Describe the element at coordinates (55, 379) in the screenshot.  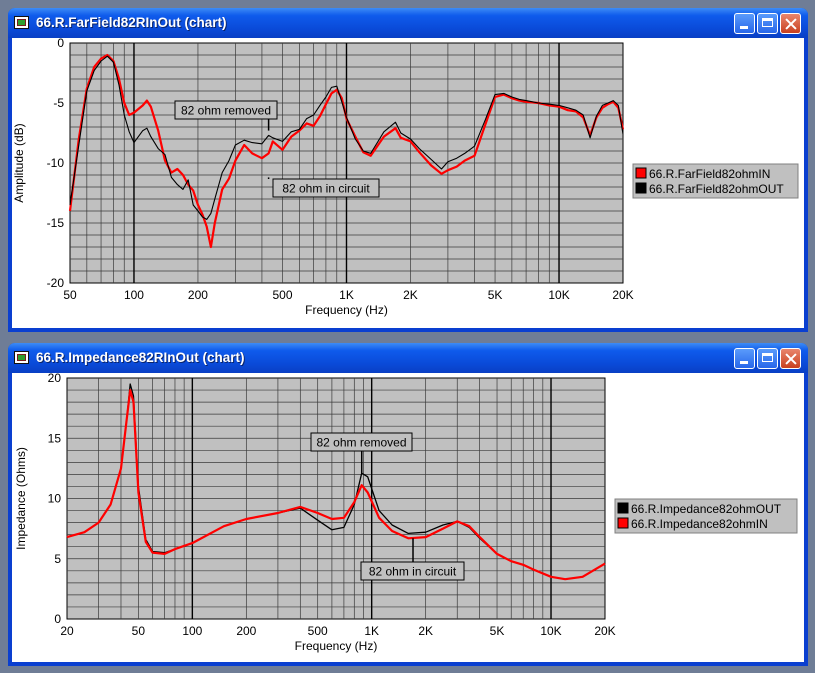
I see `y-tick-label: 20` at that location.